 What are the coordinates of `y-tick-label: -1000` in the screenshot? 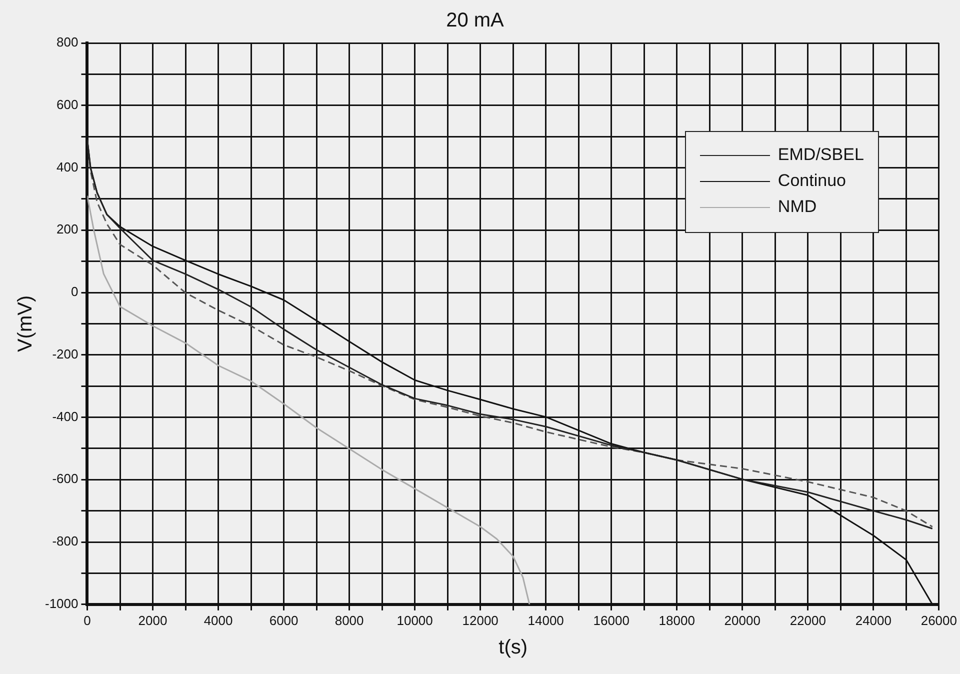 It's located at (61, 603).